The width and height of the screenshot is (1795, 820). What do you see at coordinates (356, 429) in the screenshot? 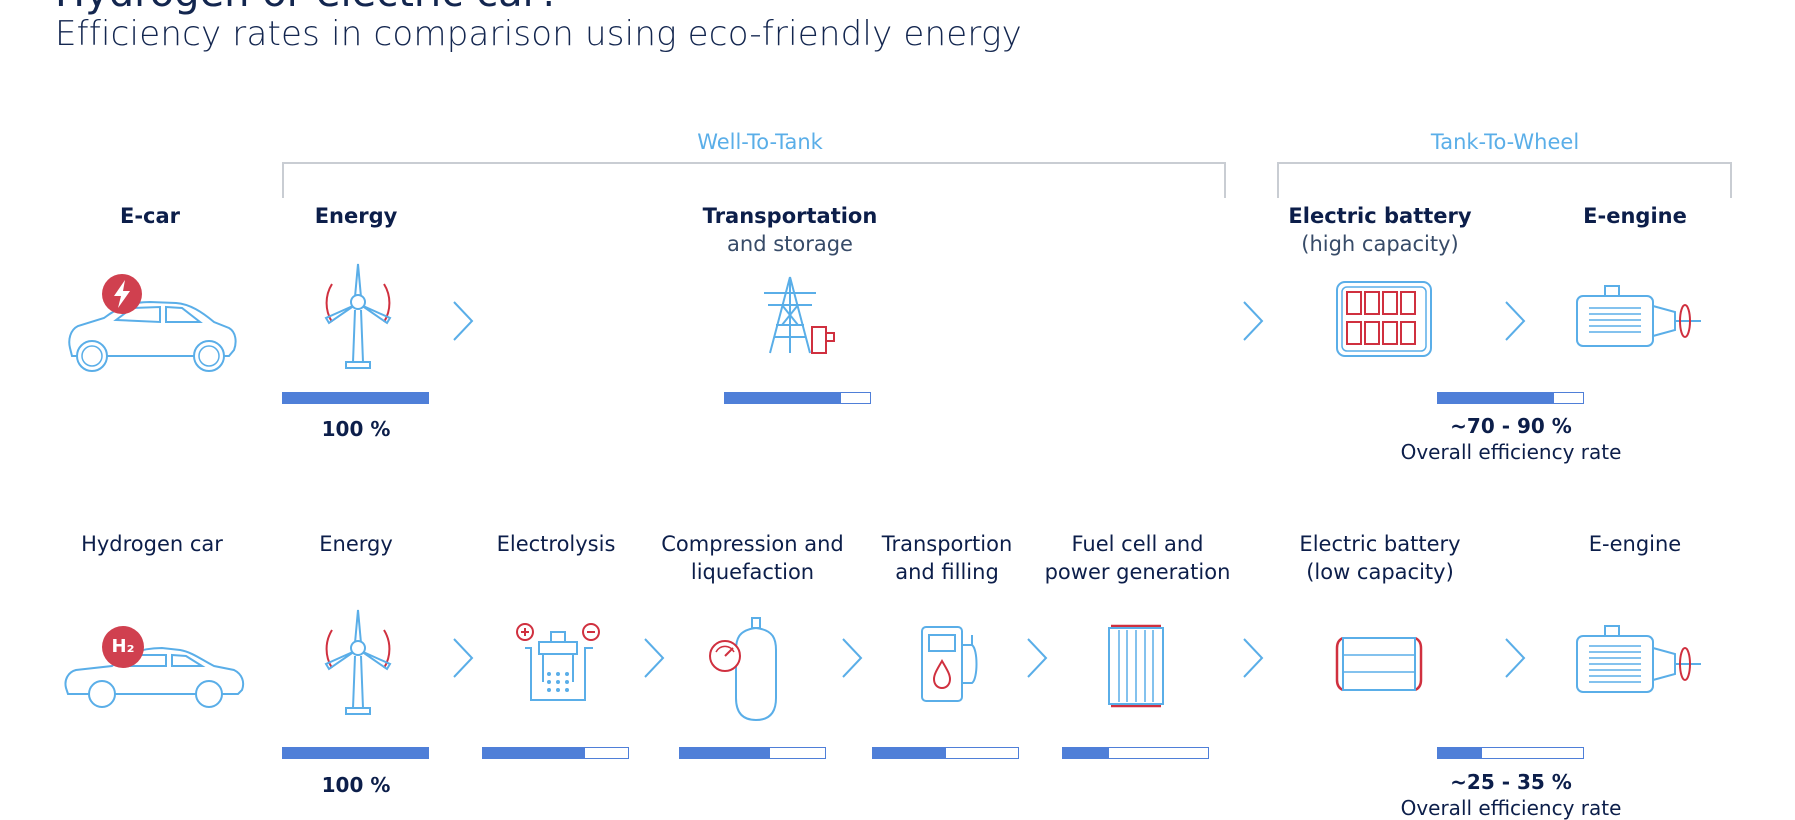
I see `ecar-start-percent: 100 %` at bounding box center [356, 429].